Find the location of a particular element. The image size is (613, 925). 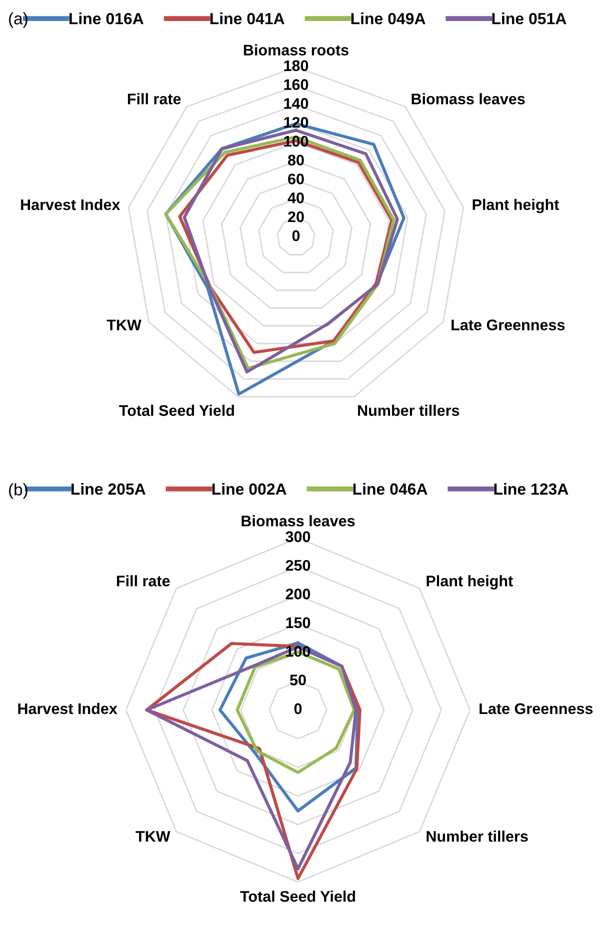

y-tick-label: 40 is located at coordinates (296, 198).